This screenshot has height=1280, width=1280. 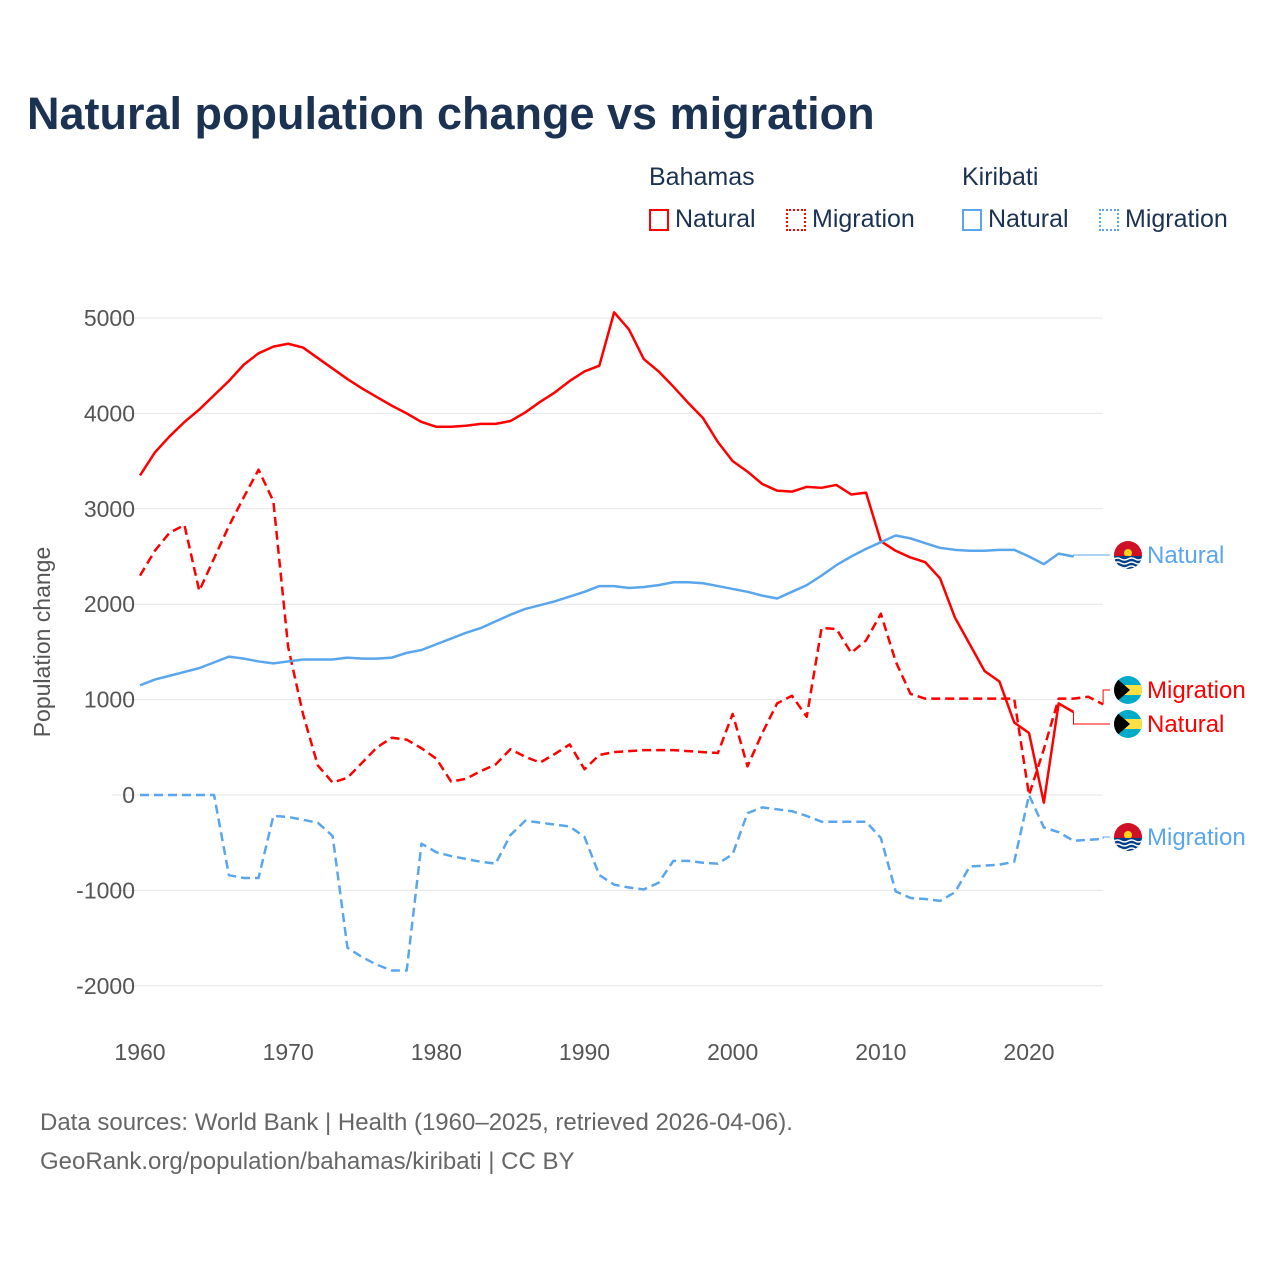 What do you see at coordinates (451, 113) in the screenshot?
I see `chart-title: Natural population change vs migration` at bounding box center [451, 113].